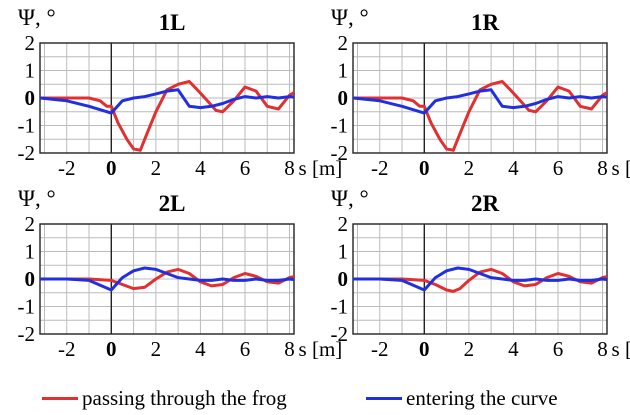  Describe the element at coordinates (172, 22) in the screenshot. I see `panel-title: 1L` at that location.